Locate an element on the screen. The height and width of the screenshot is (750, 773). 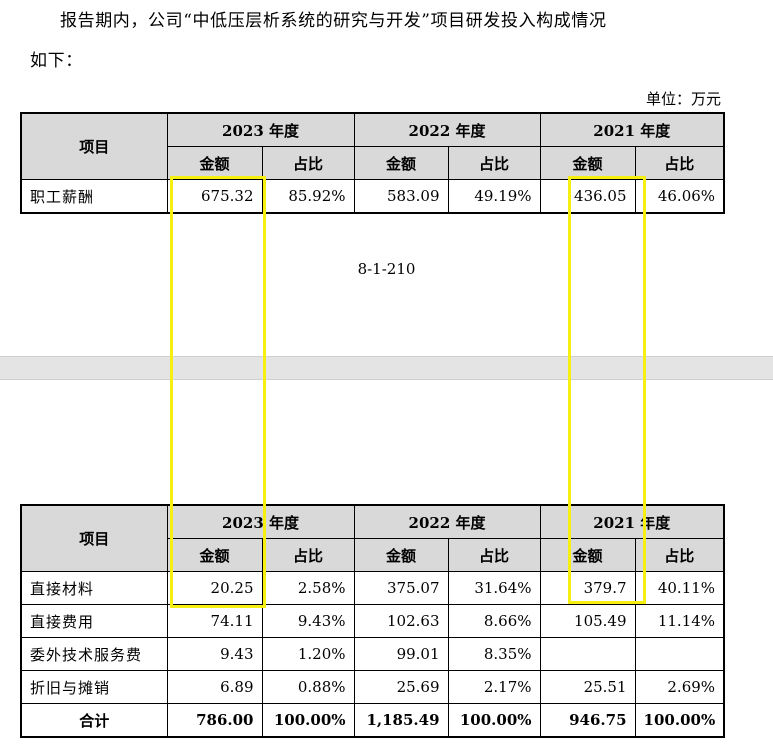
table-row: 委外技术服务费 9.43 1.20% 99.01 8.35% is located at coordinates (372, 654).